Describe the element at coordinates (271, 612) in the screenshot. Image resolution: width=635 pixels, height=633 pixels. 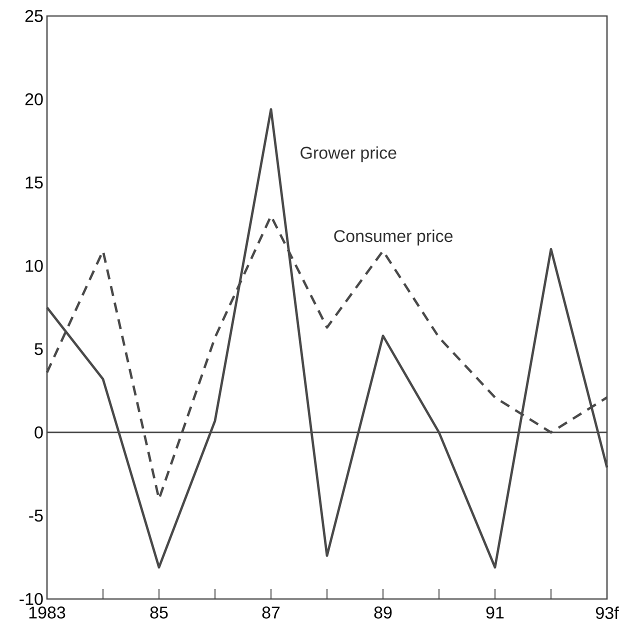
I see `x-tick-label: 87` at that location.